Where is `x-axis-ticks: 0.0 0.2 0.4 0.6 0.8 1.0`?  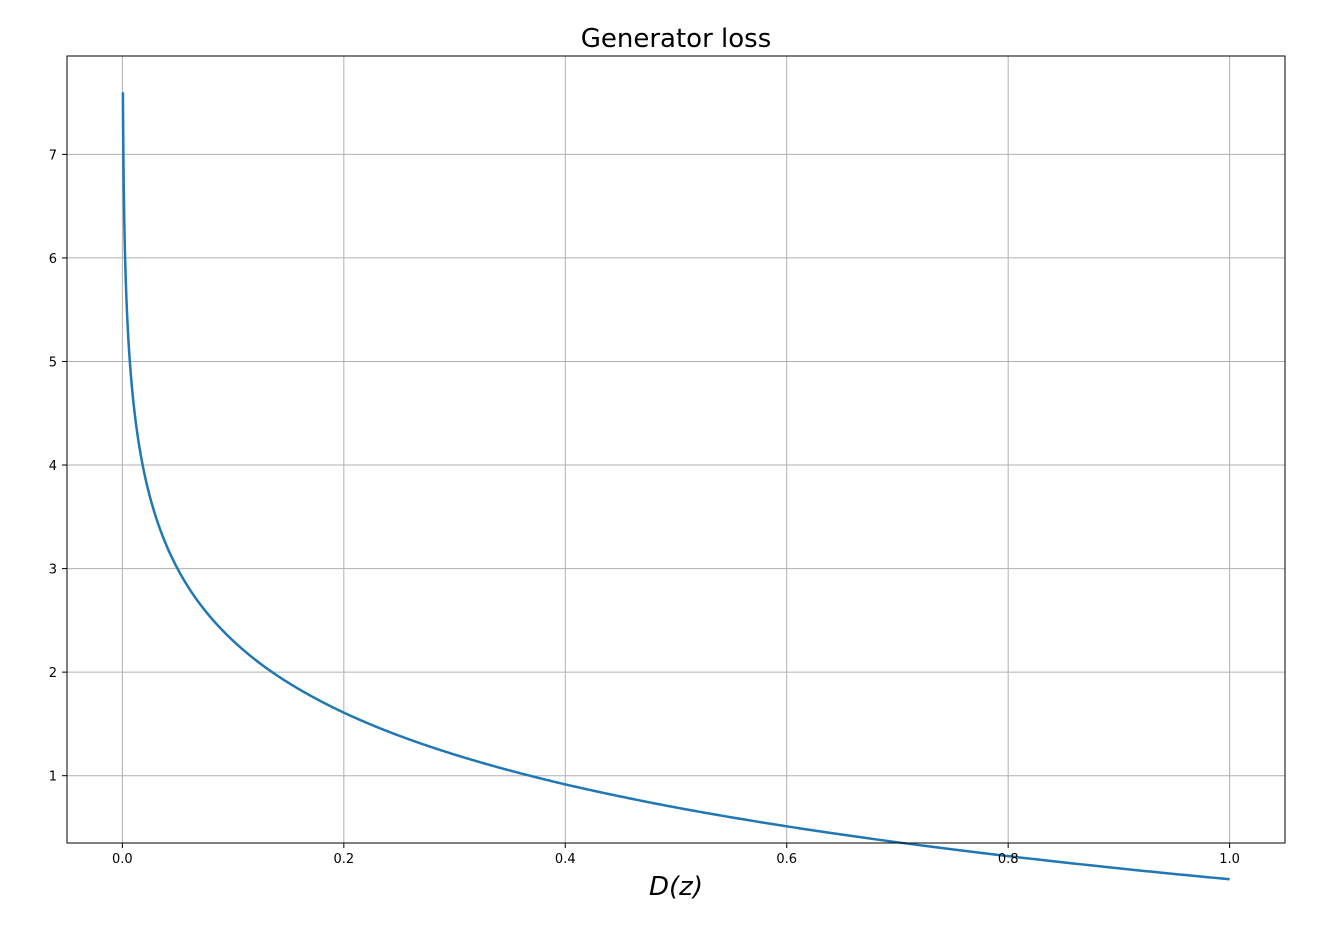 x-axis-ticks: 0.0 0.2 0.4 0.6 0.8 1.0 is located at coordinates (676, 855).